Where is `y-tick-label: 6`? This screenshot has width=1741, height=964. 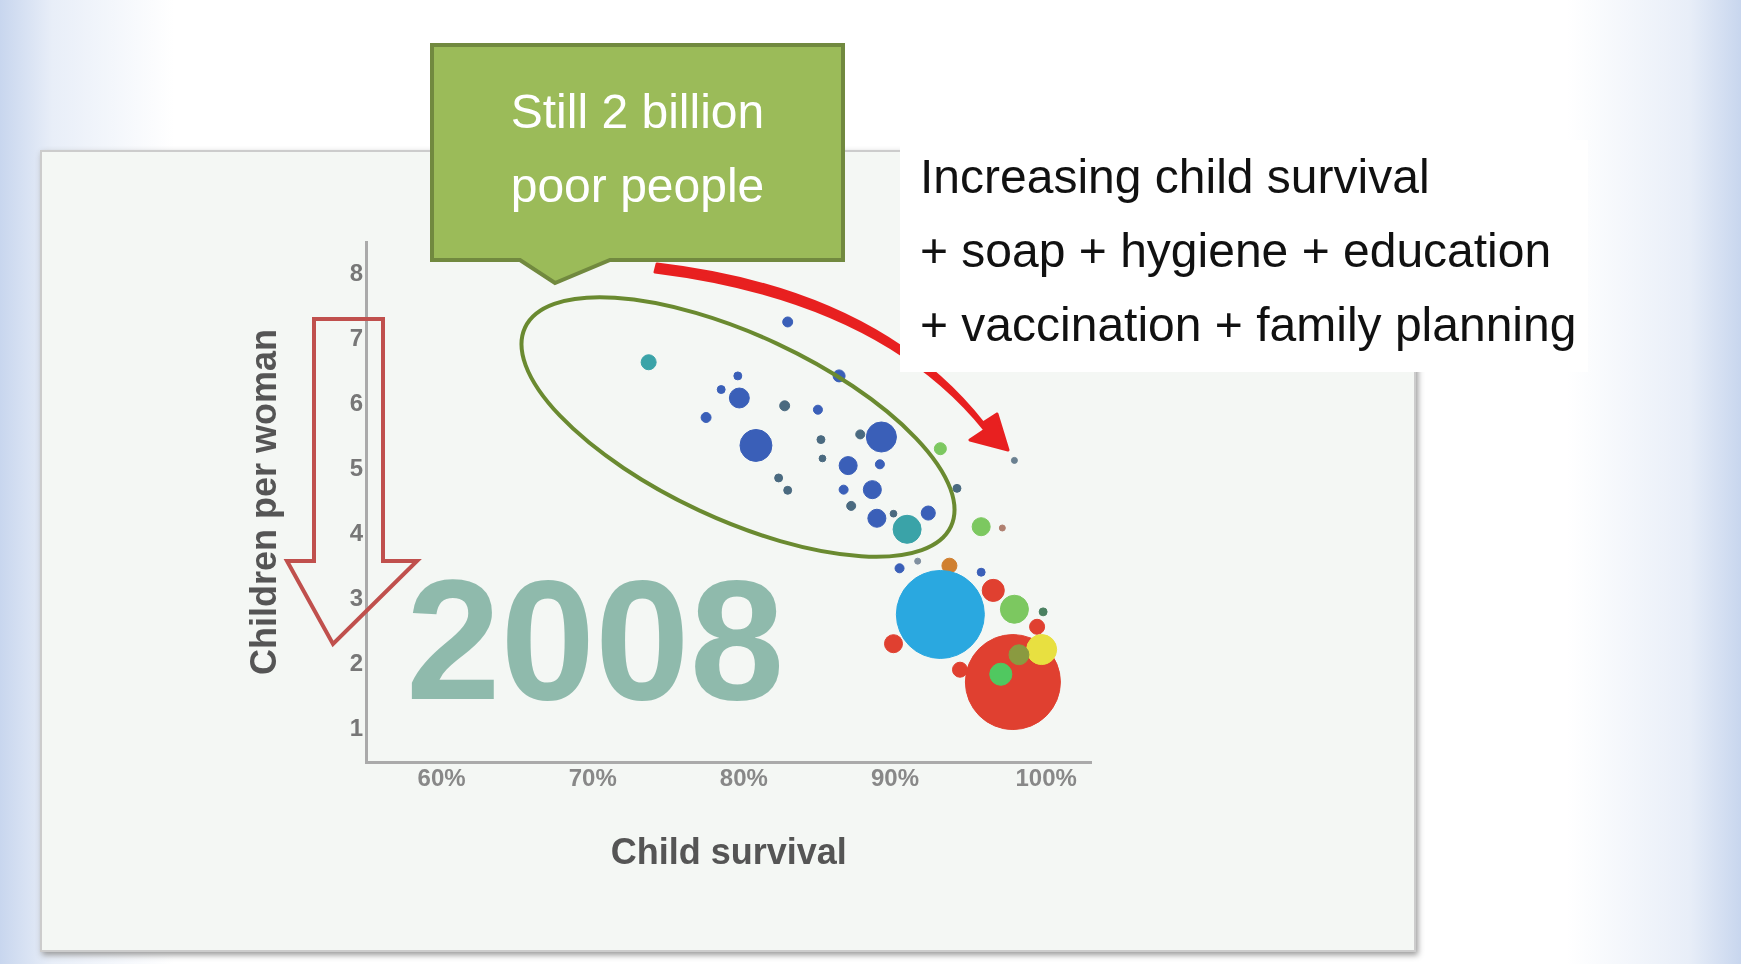
y-tick-label: 6 is located at coordinates (356, 403).